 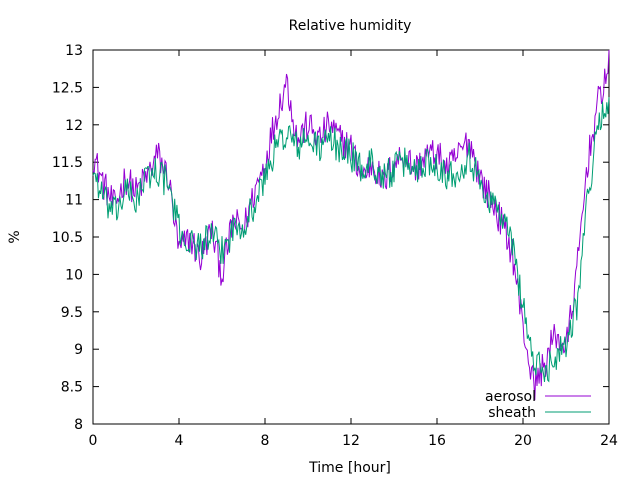 I want to click on y-tick-label: 10.5, so click(x=67, y=238).